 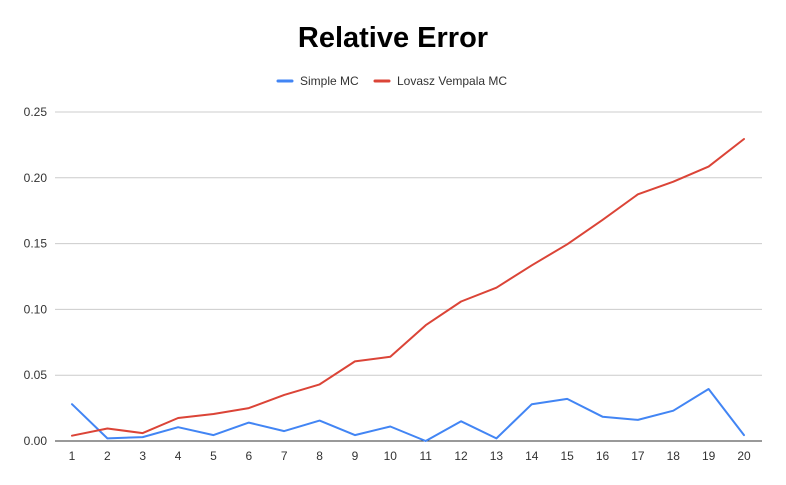 I want to click on x-tick-label: 19, so click(x=709, y=456).